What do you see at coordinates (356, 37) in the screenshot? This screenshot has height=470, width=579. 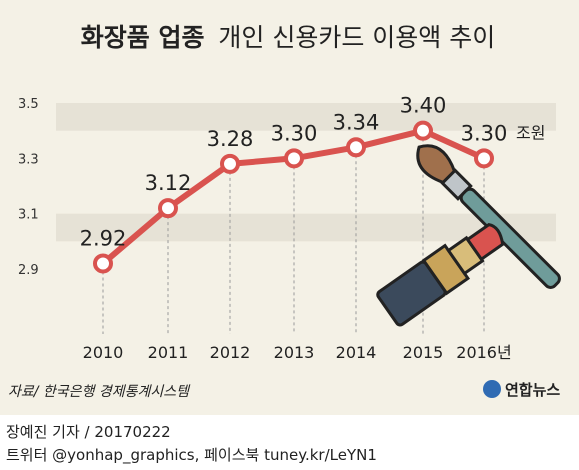 I see `chart-title-rest: 개인 신용카드 이용액 추이` at bounding box center [356, 37].